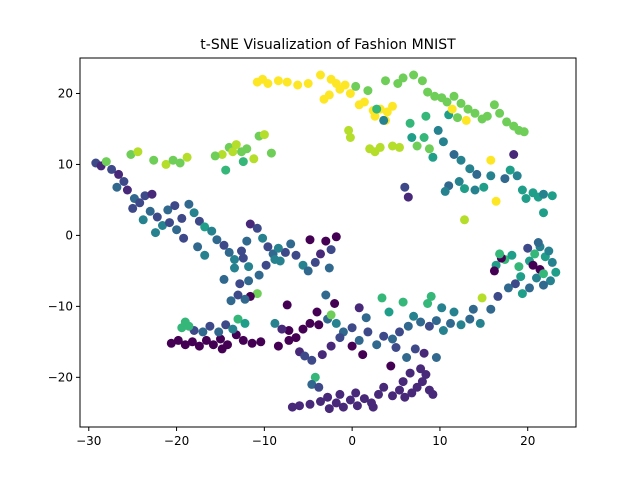  What do you see at coordinates (328, 45) in the screenshot?
I see `chart-title: t-SNE Visualization of Fashion MNIST` at bounding box center [328, 45].